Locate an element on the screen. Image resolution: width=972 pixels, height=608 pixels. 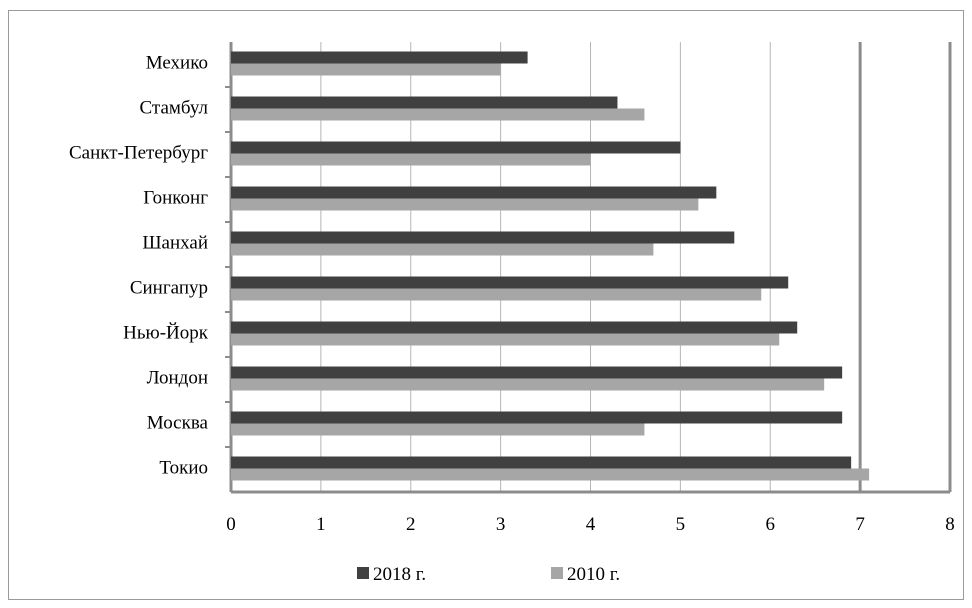
category-label: Мехико is located at coordinates (177, 63).